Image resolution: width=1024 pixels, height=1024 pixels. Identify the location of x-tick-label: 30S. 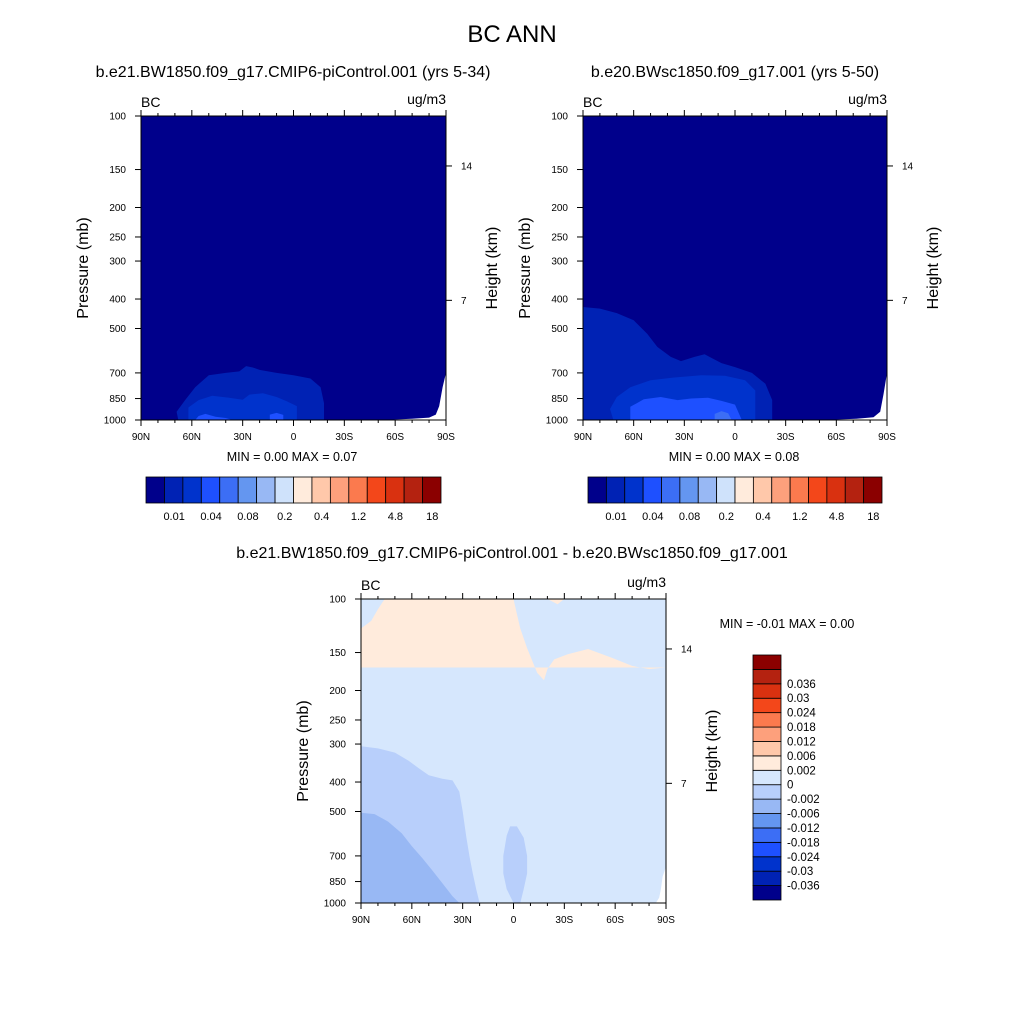
(564, 920).